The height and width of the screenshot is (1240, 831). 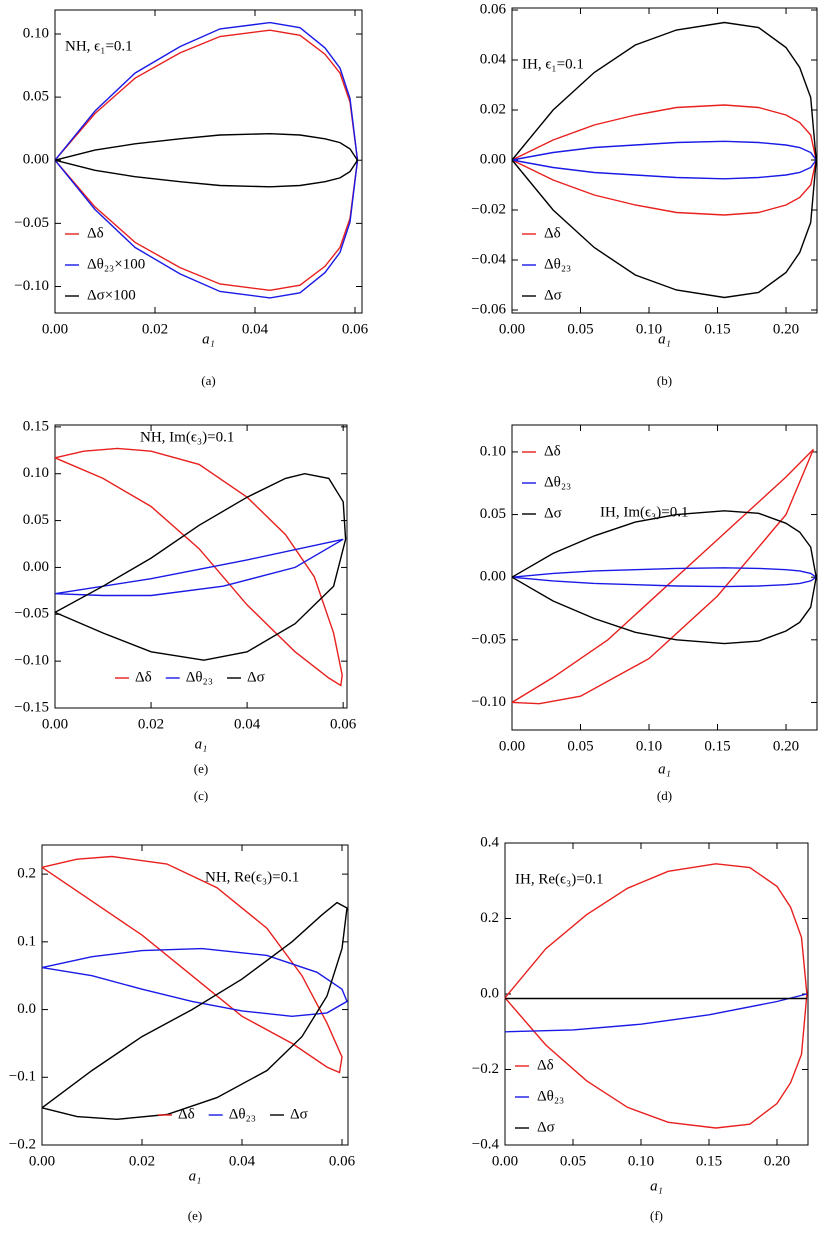 I want to click on annotation: IH, ϵ₁=0.1, so click(x=553, y=64).